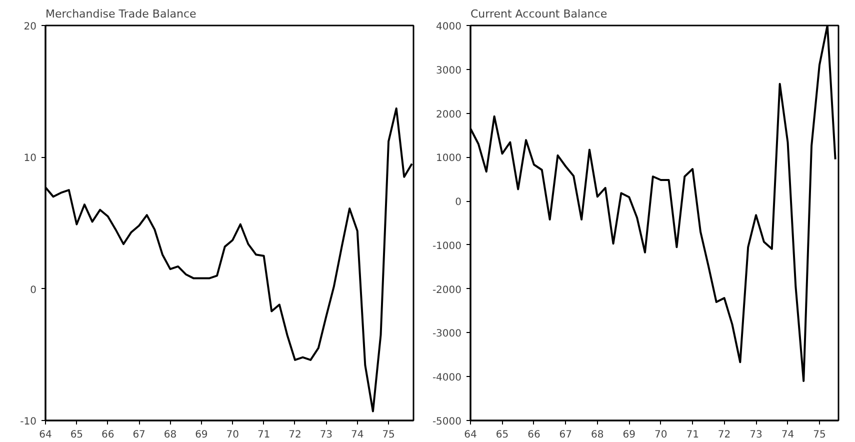  Describe the element at coordinates (449, 27) in the screenshot. I see `y-tick-label: 4000` at that location.